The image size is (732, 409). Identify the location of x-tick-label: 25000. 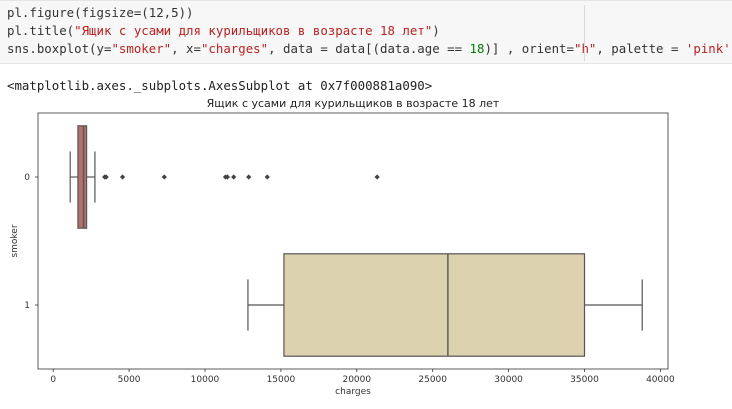
(432, 380).